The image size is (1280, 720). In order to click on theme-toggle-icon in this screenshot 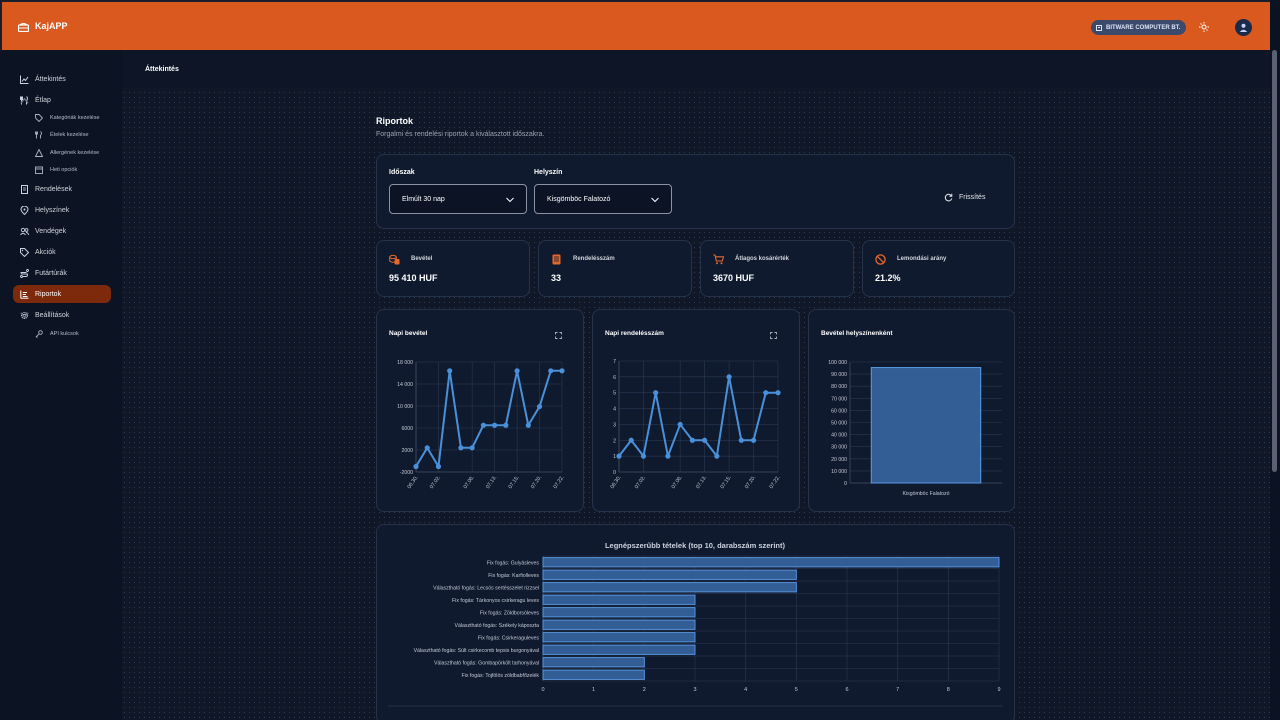, I will do `click(1204, 27)`.